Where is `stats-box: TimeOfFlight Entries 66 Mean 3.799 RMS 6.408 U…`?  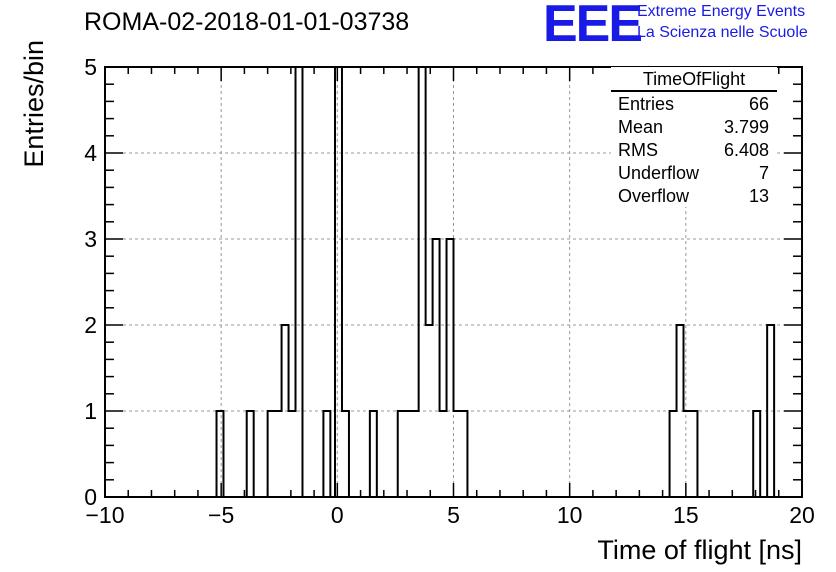
stats-box: TimeOfFlight Entries 66 Mean 3.799 RMS 6.408 U… is located at coordinates (694, 137).